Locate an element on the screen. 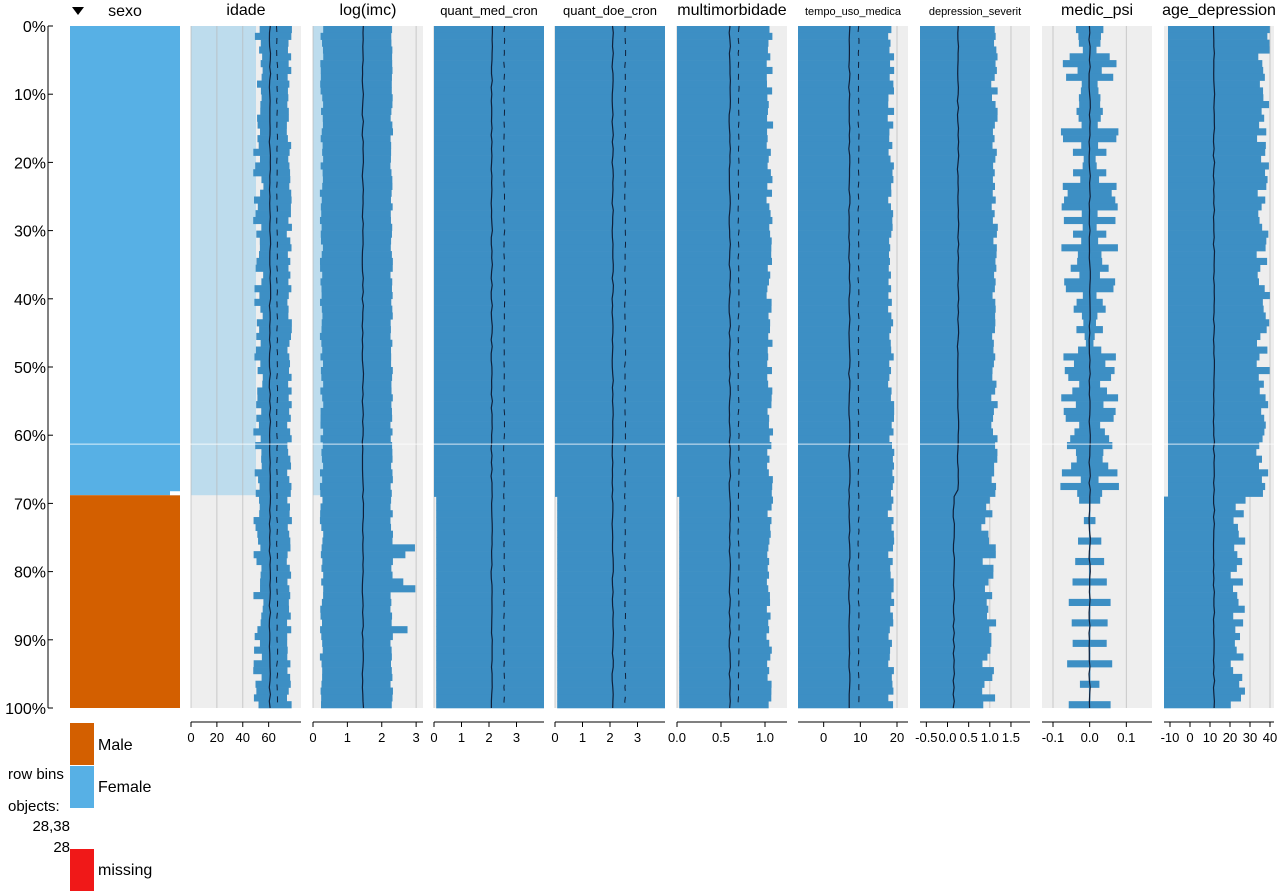  sexo-boundary-notch is located at coordinates (175, 493).